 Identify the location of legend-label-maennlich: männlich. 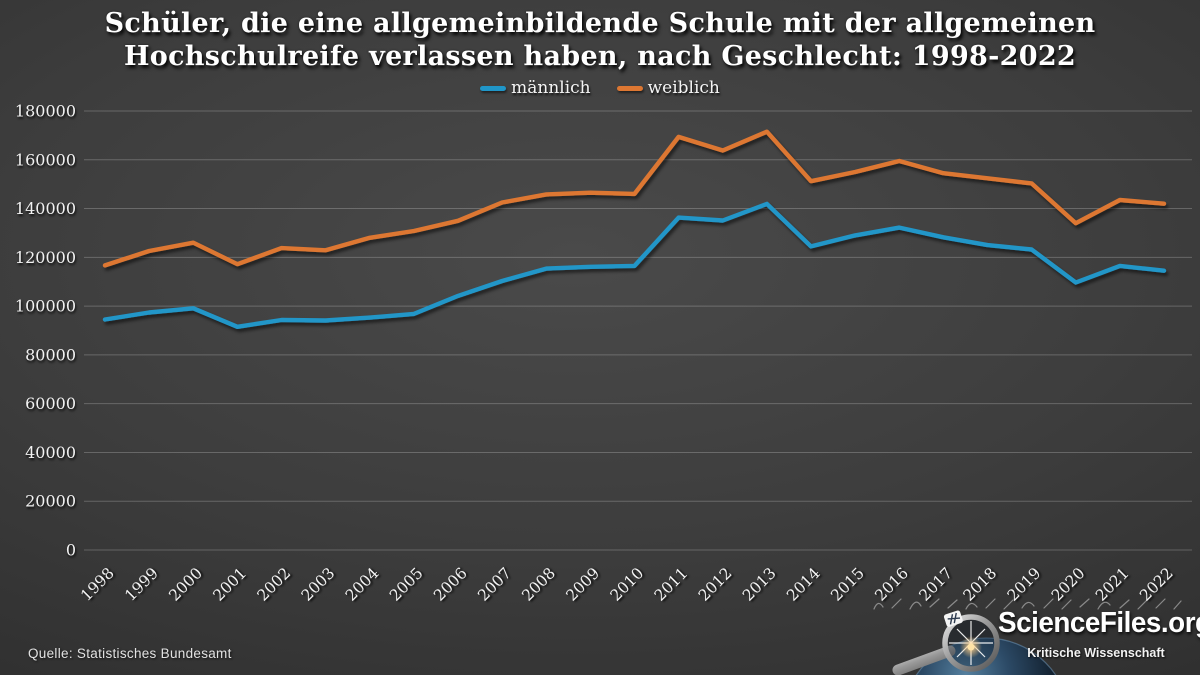
(551, 88).